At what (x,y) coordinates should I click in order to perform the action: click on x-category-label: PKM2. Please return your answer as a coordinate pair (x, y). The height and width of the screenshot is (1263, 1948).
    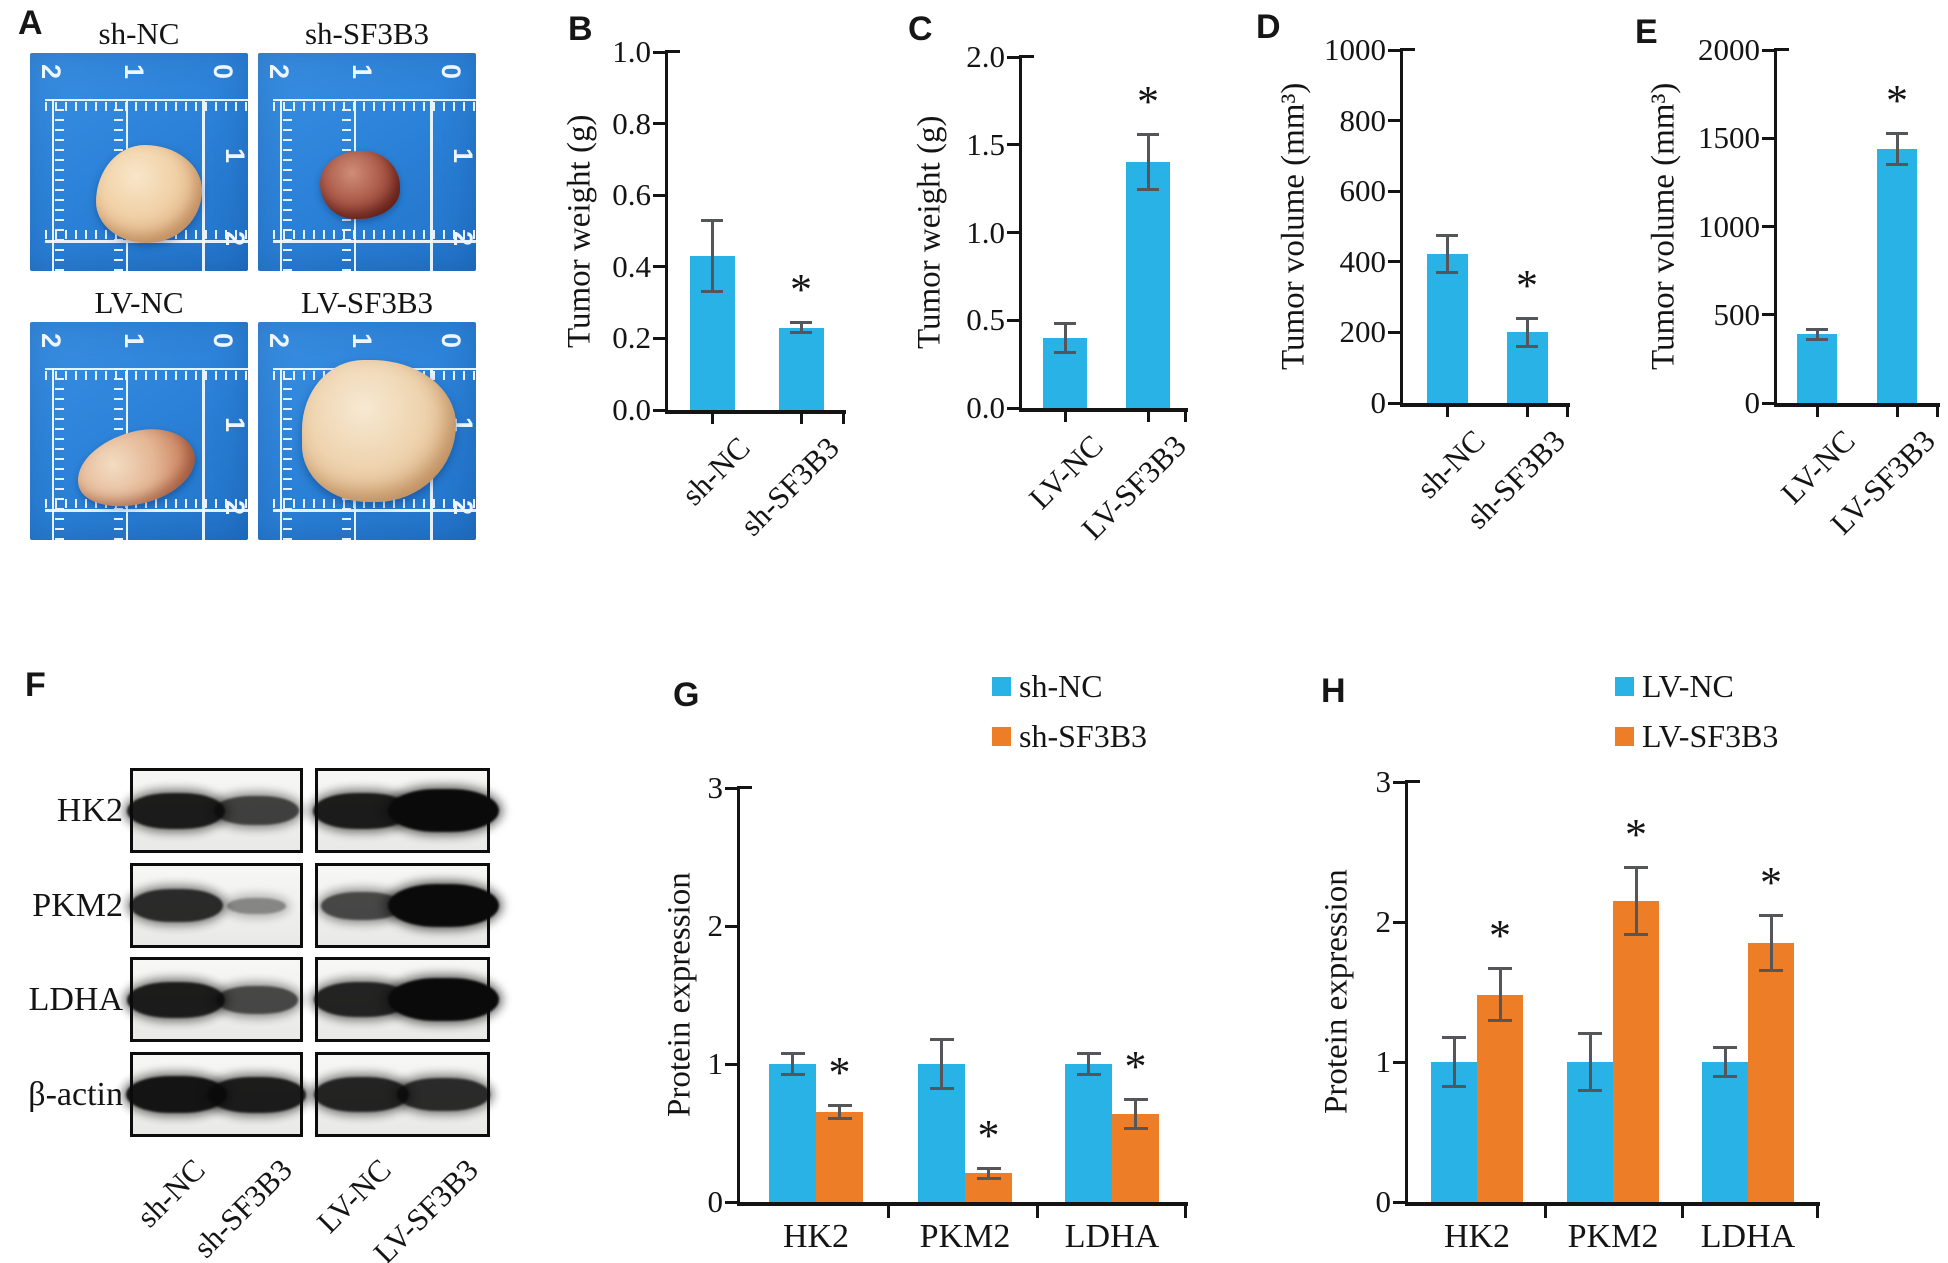
    Looking at the image, I should click on (965, 1236).